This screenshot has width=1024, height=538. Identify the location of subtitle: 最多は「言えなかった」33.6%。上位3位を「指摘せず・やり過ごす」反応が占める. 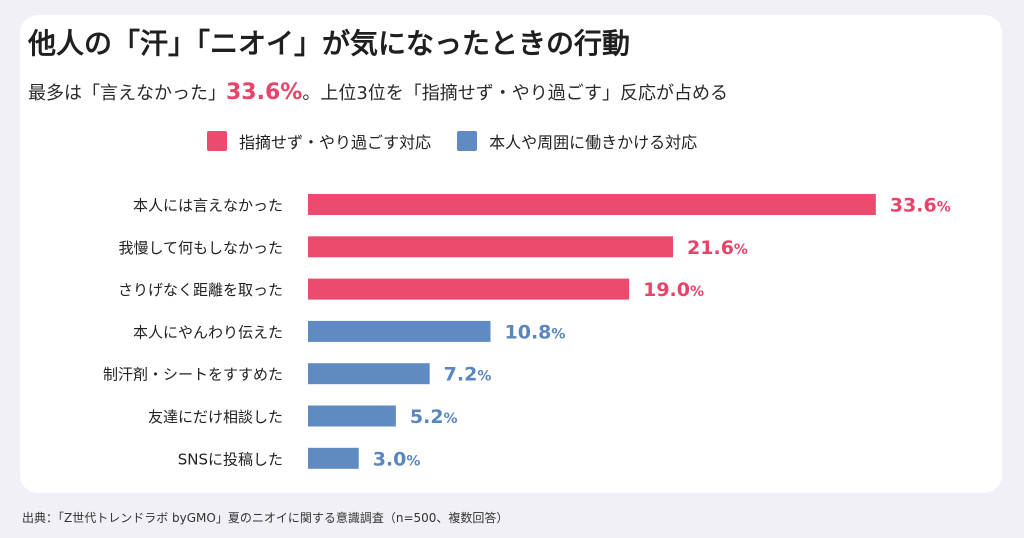
(378, 92).